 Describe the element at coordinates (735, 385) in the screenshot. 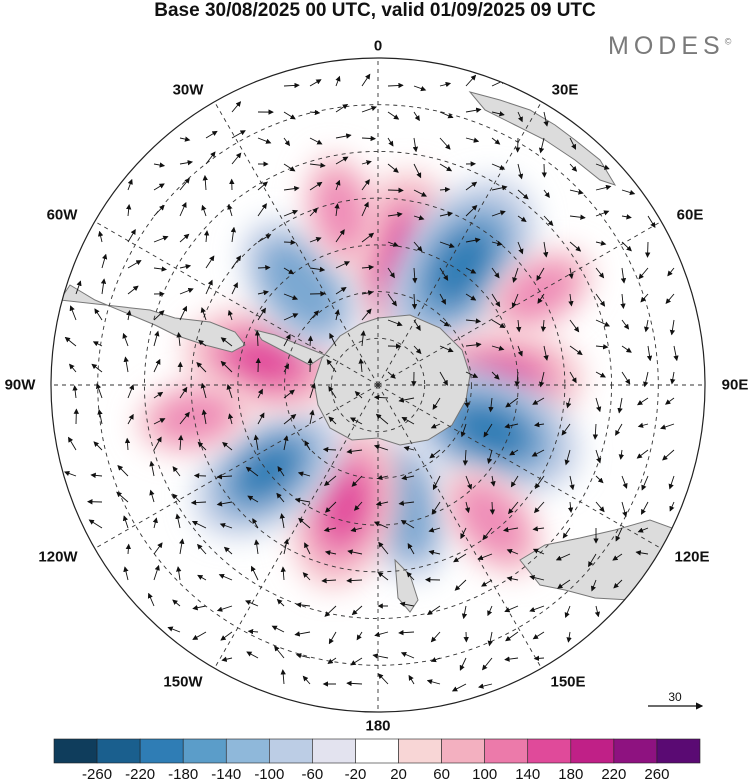

I see `lon-label-90e: 90E` at that location.